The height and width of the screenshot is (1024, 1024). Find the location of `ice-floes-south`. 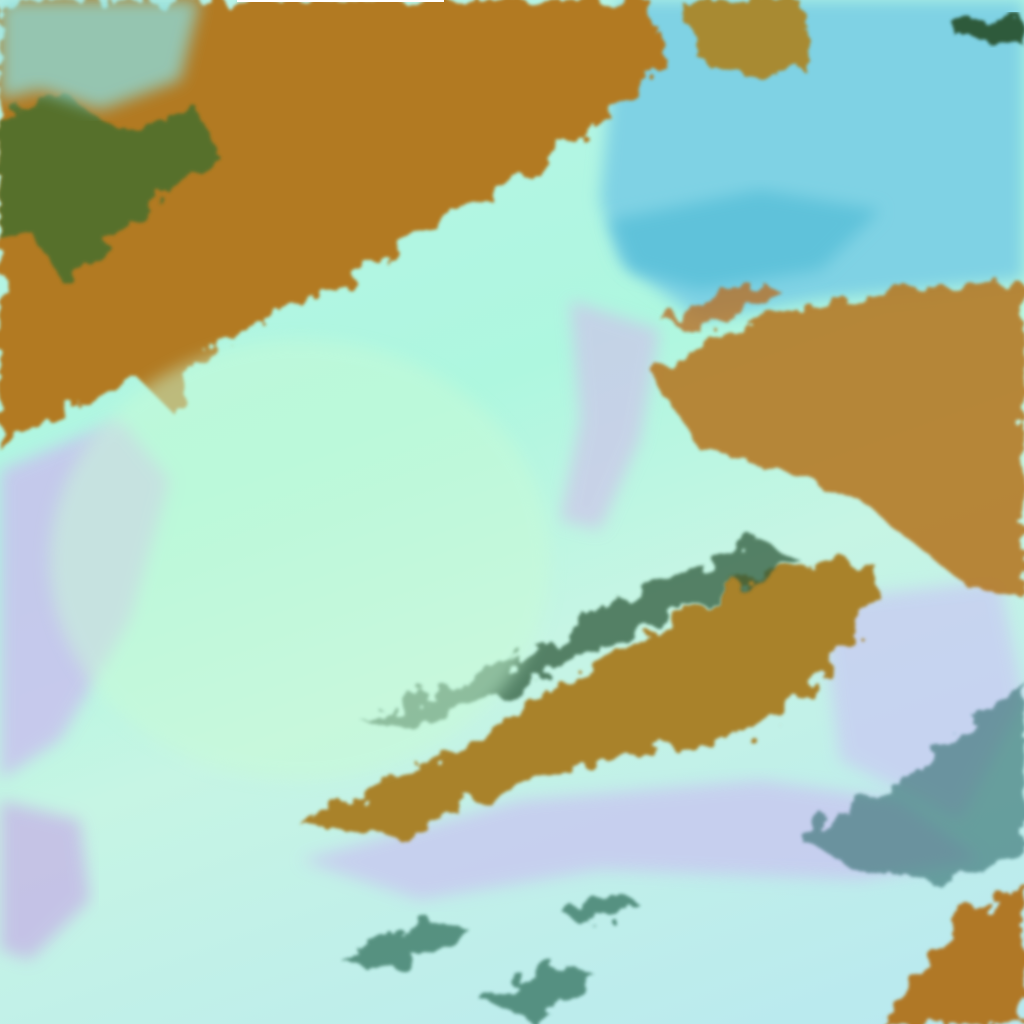

ice-floes-south is located at coordinates (490, 955).